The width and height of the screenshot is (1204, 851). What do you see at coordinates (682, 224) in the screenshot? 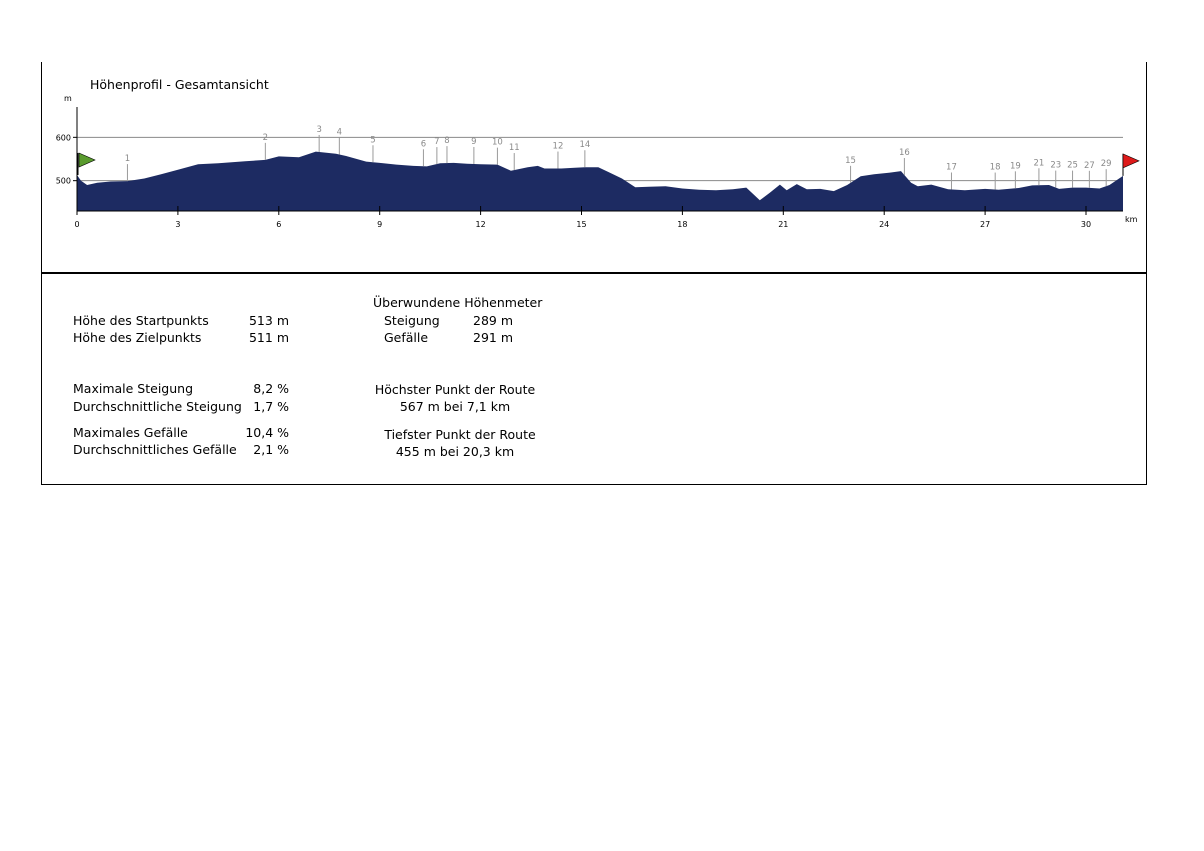
I see `x-tick-label-18: 18` at bounding box center [682, 224].